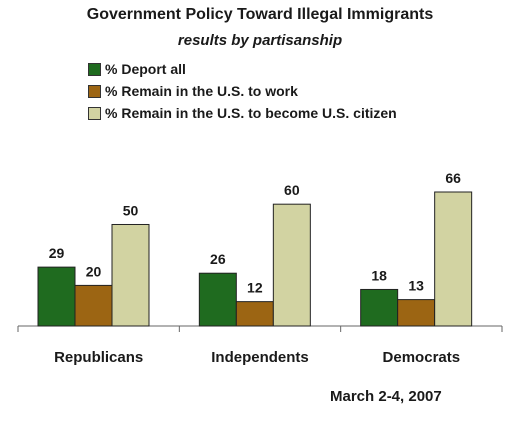  What do you see at coordinates (453, 259) in the screenshot?
I see `bar-citizen-democrats` at bounding box center [453, 259].